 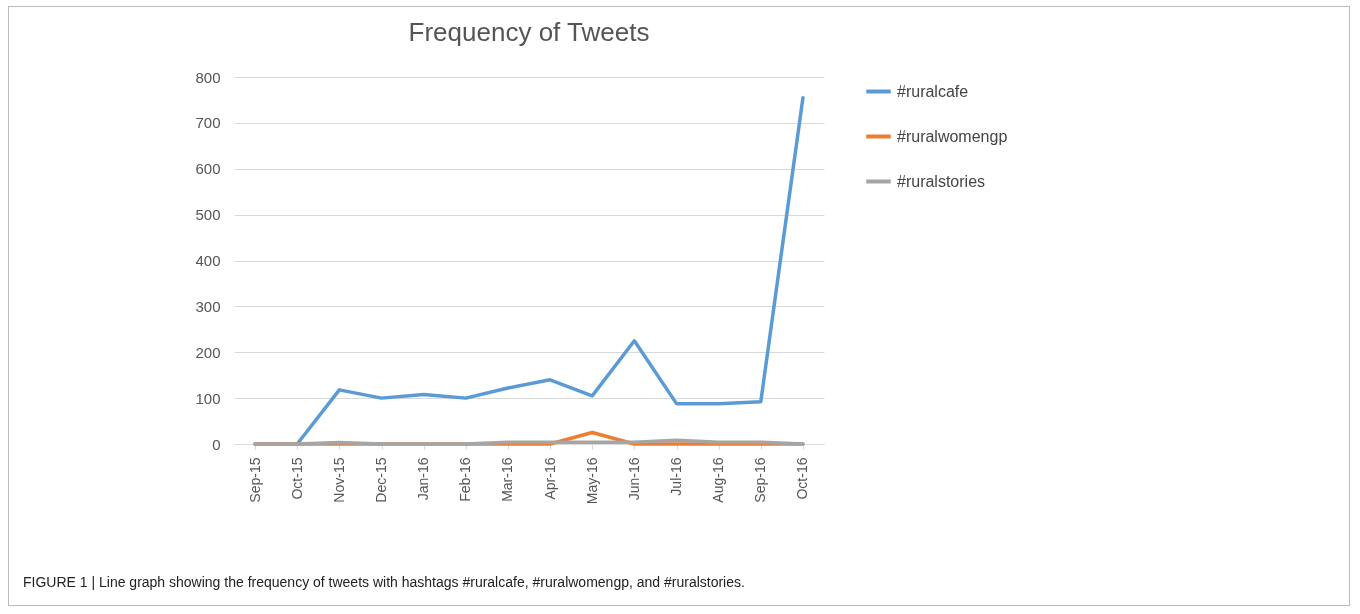 What do you see at coordinates (591, 481) in the screenshot?
I see `x-tick-label: May-16` at bounding box center [591, 481].